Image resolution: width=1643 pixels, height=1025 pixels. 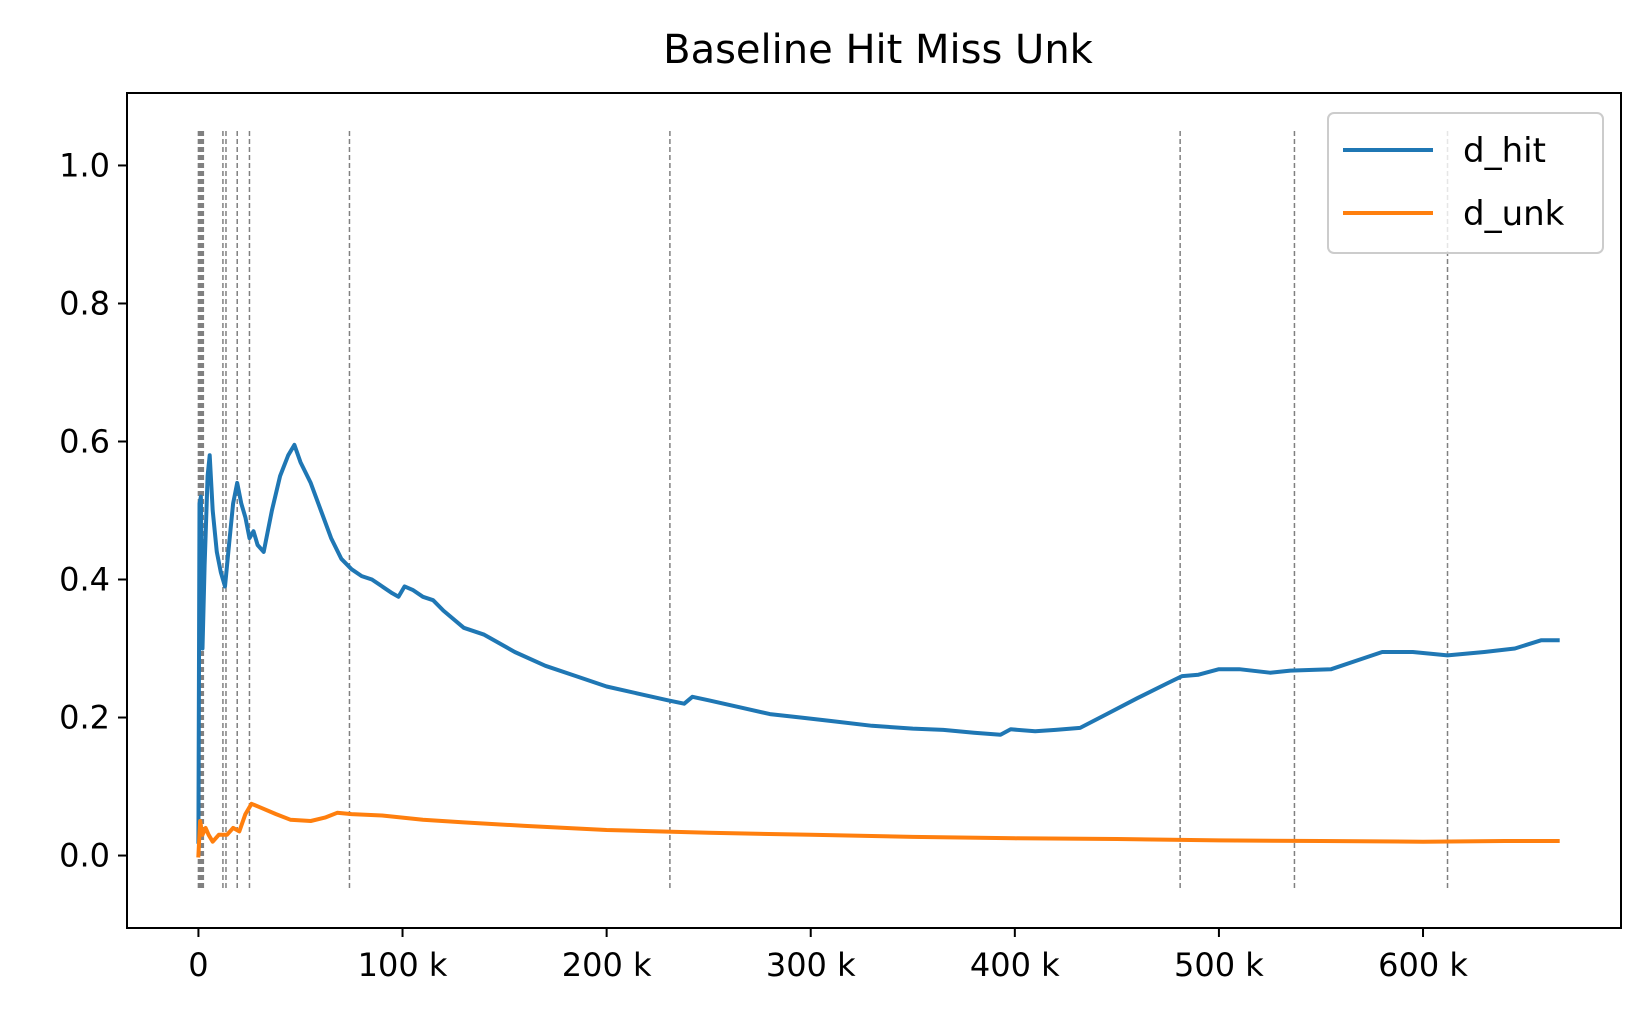 What do you see at coordinates (84, 303) in the screenshot?
I see `y-tick-label: 0.8` at bounding box center [84, 303].